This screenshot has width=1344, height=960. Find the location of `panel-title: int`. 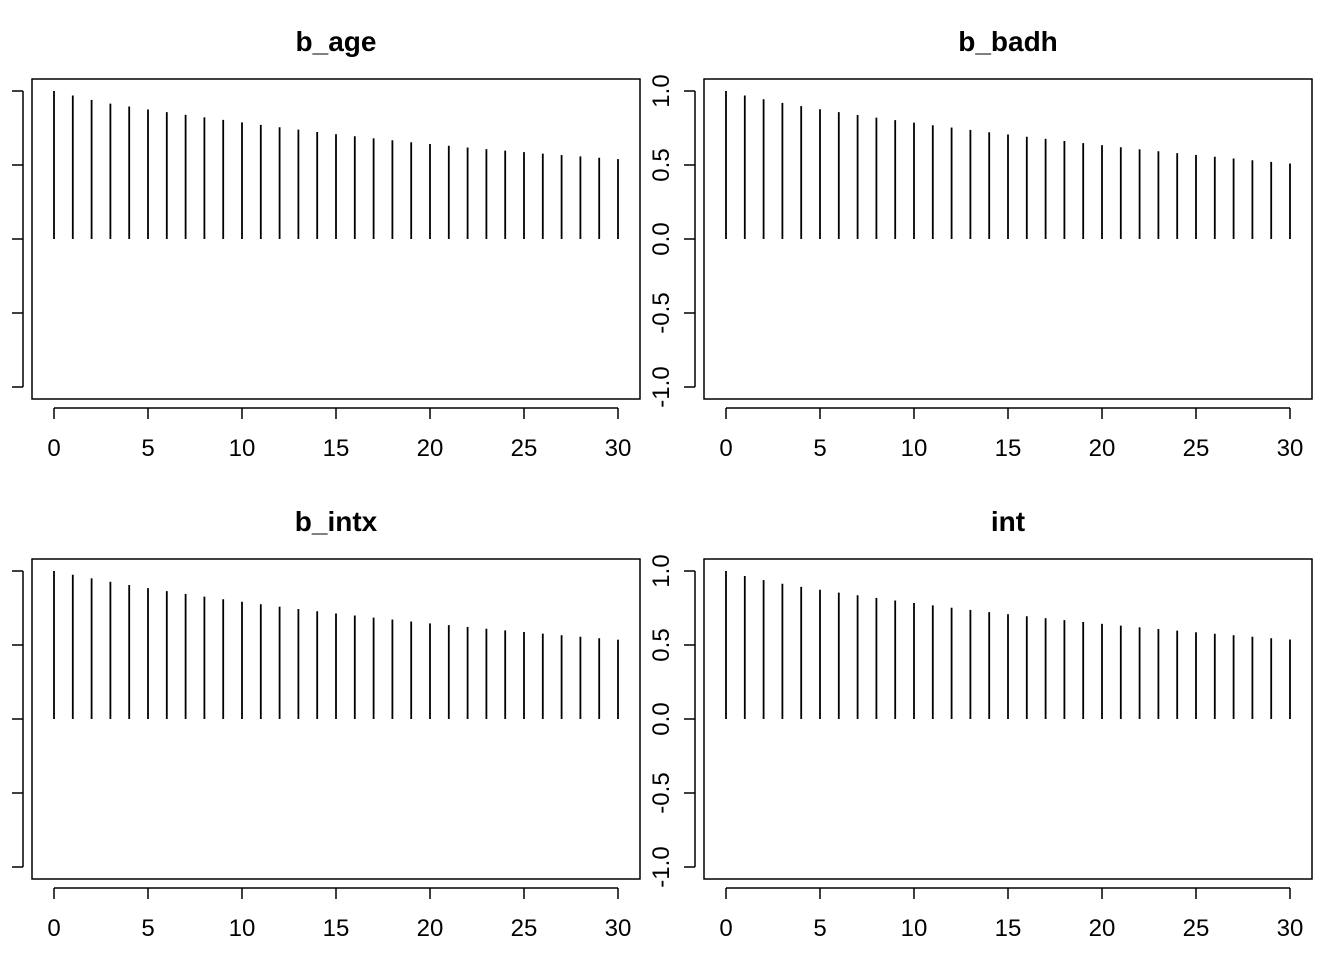

panel-title: int is located at coordinates (1008, 521).